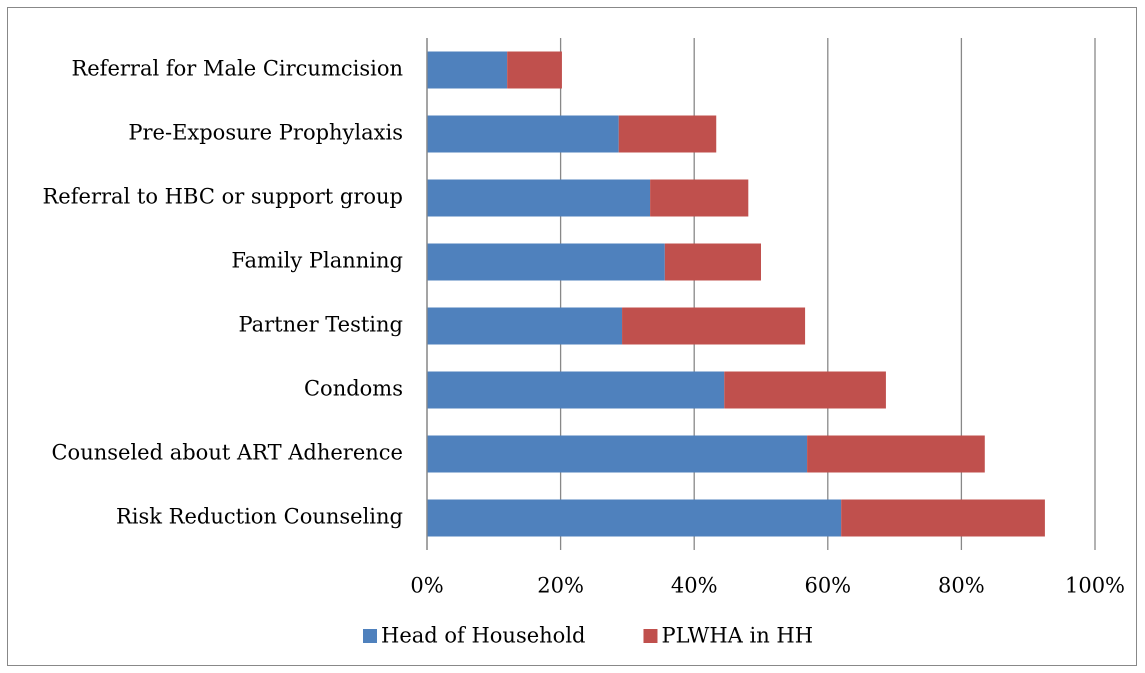 The height and width of the screenshot is (673, 1145). Describe the element at coordinates (737, 636) in the screenshot. I see `legend-label: PLWHA in HH` at that location.